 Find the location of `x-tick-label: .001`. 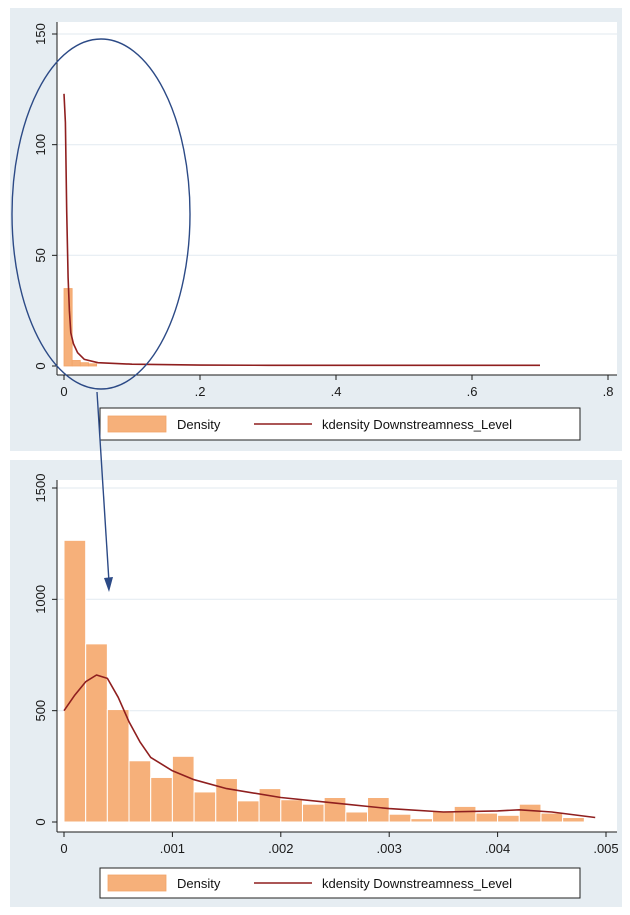

x-tick-label: .001 is located at coordinates (172, 848).